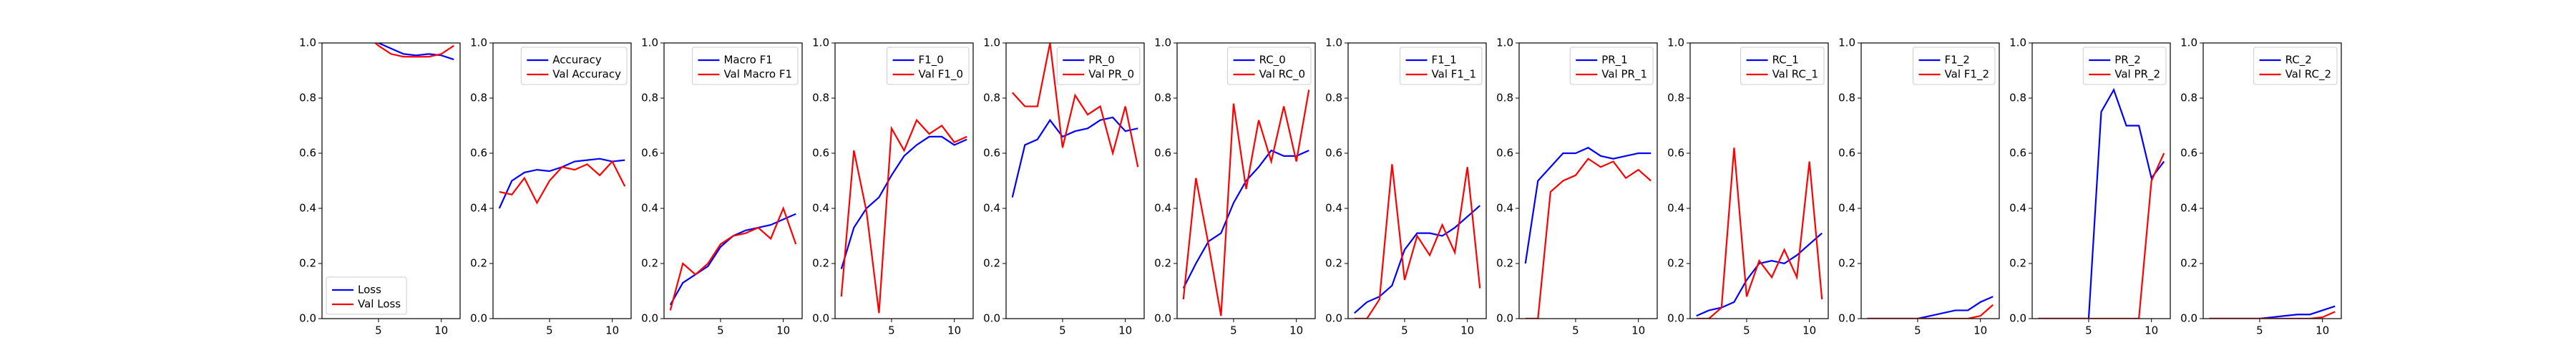 This screenshot has width=2576, height=358. Describe the element at coordinates (2308, 75) in the screenshot. I see `legend-label: Val RC_2` at that location.